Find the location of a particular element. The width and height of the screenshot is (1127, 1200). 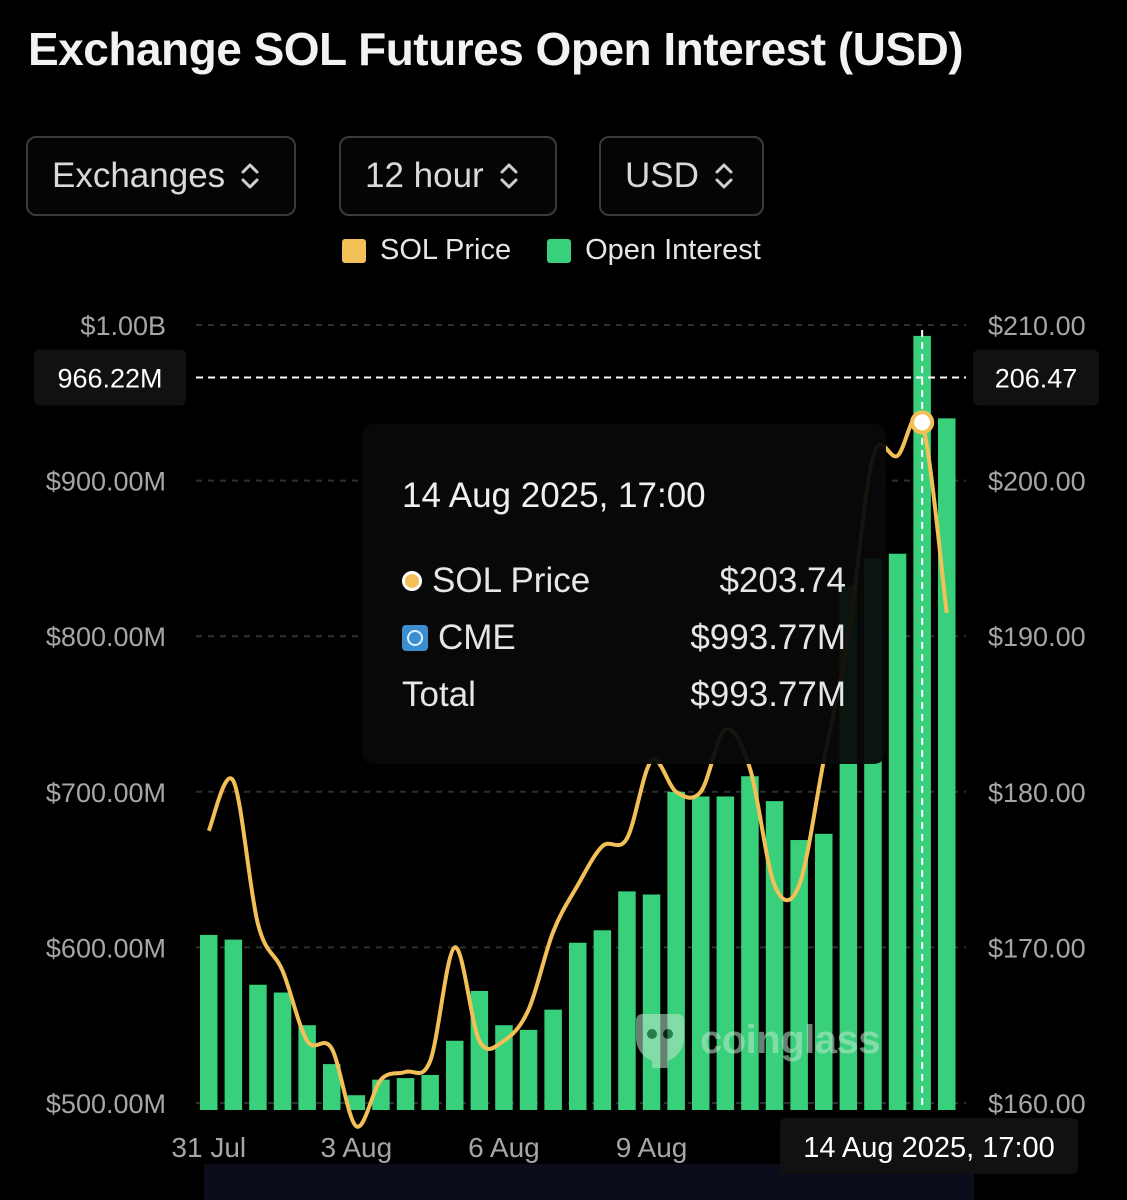

exchanges-selector: Exchanges is located at coordinates (161, 176).